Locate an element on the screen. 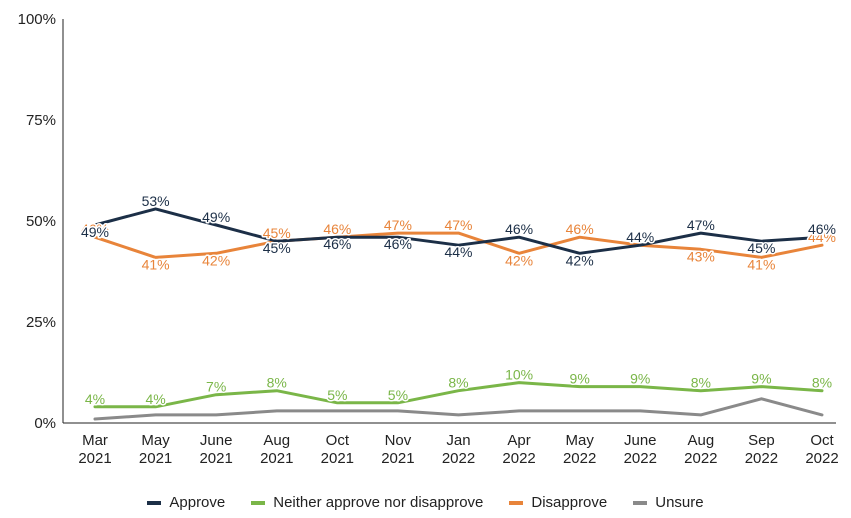 This screenshot has width=851, height=518. x-tick-label: Sep 2022 is located at coordinates (761, 449).